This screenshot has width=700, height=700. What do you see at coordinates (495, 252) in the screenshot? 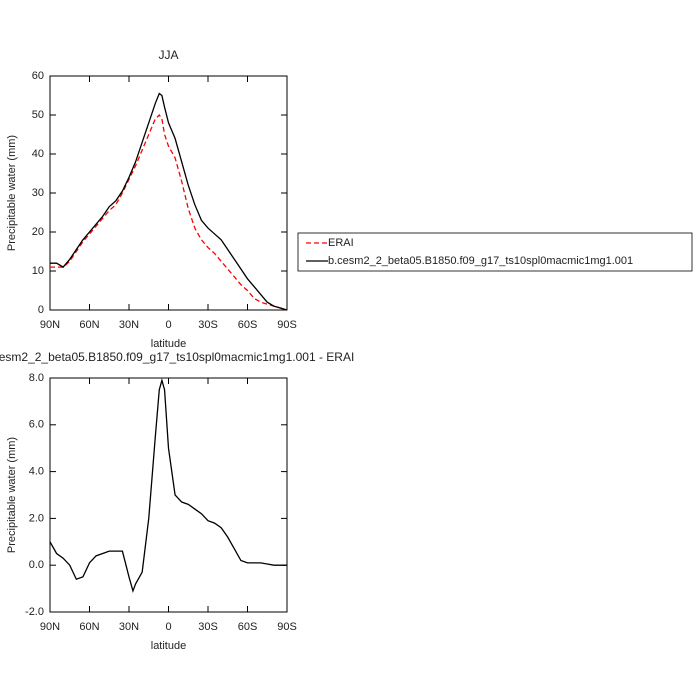
I see `legend-box` at bounding box center [495, 252].